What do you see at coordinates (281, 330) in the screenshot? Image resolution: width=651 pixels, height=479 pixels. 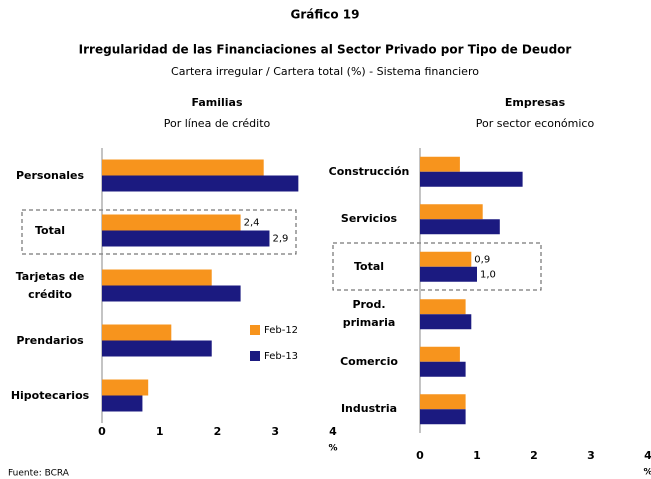 I see `legend-label: Feb-12` at bounding box center [281, 330].